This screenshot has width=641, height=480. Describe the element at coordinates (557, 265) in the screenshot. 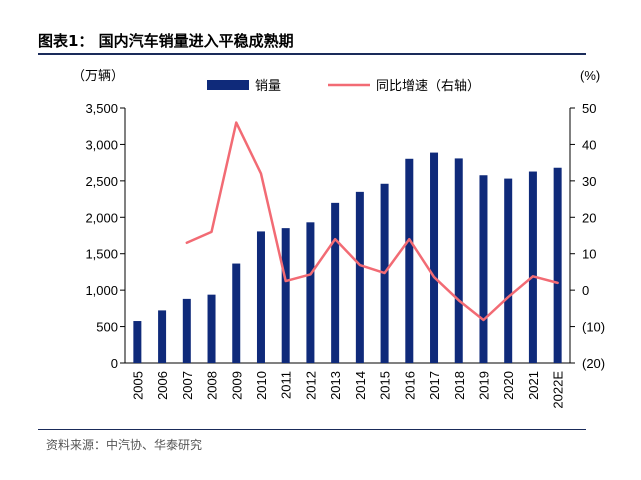

I see `bar-2022E` at that location.